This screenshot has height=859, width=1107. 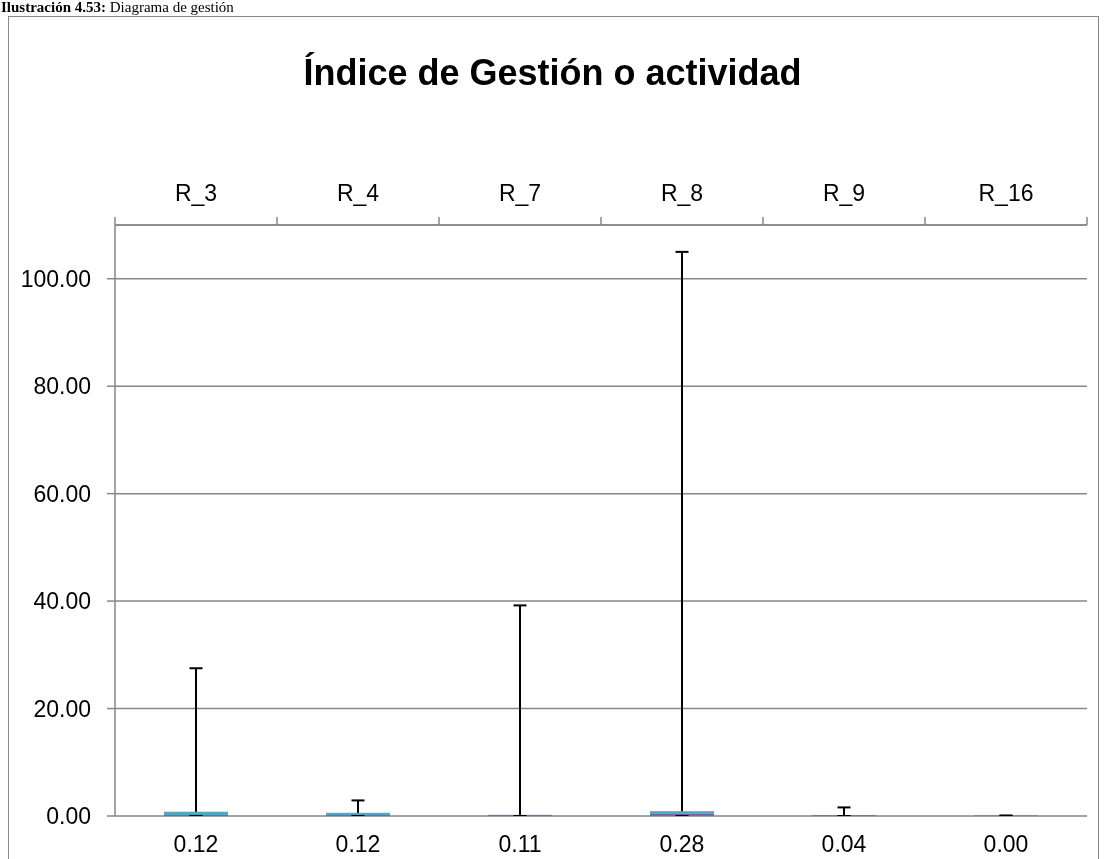 I want to click on y-tick-label: 80.00, so click(x=62, y=386).